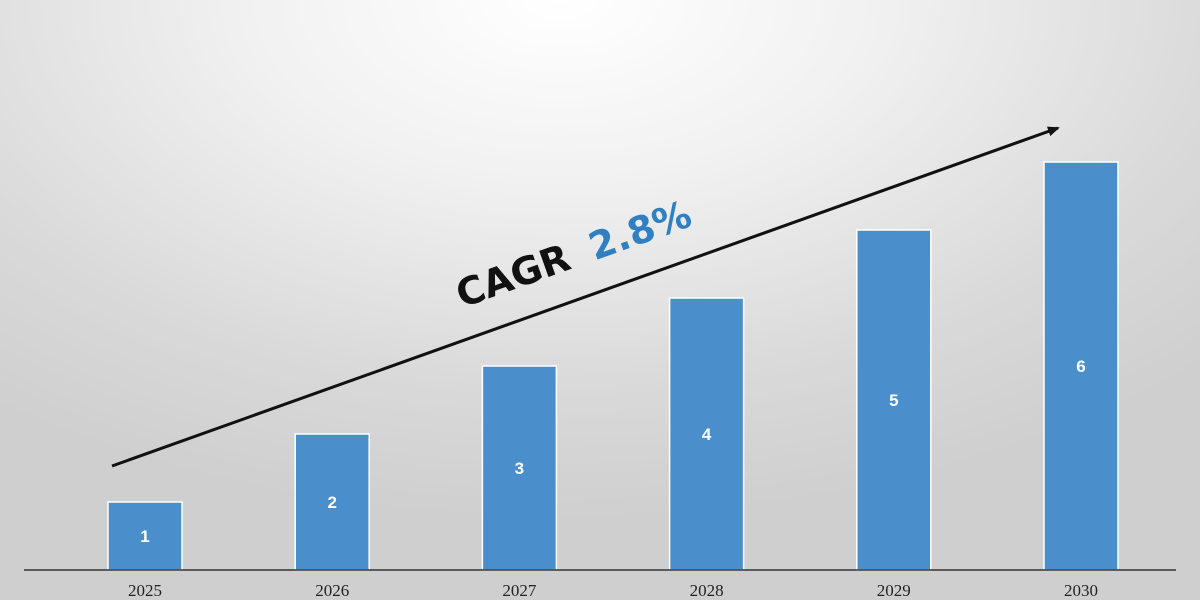 Image resolution: width=1200 pixels, height=600 pixels. What do you see at coordinates (894, 590) in the screenshot?
I see `x-tick-label-2029: 2029` at bounding box center [894, 590].